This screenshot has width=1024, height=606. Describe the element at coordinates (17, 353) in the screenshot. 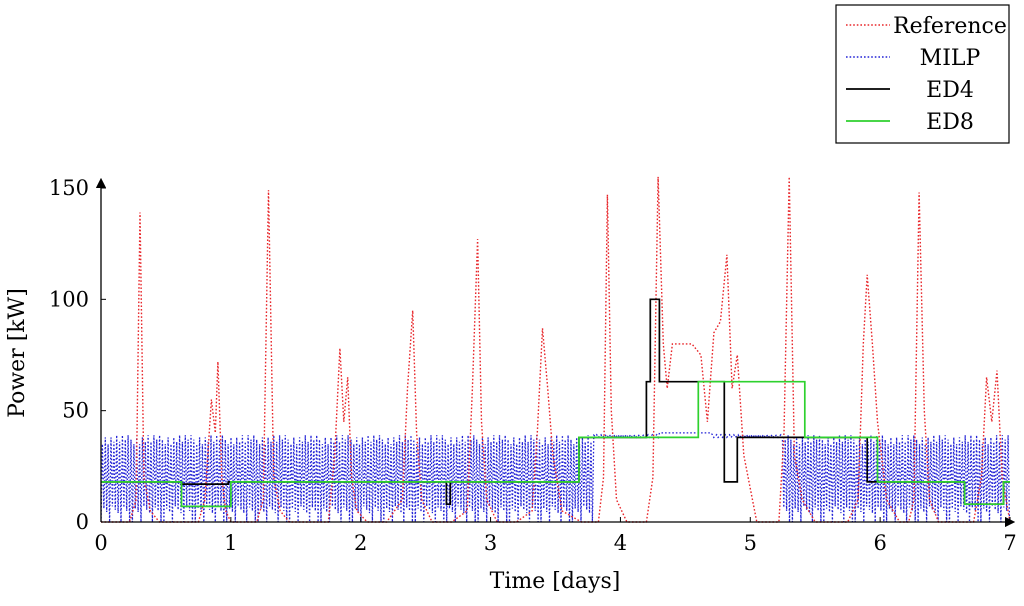

I see `y-axis-title: Power [kW]` at that location.